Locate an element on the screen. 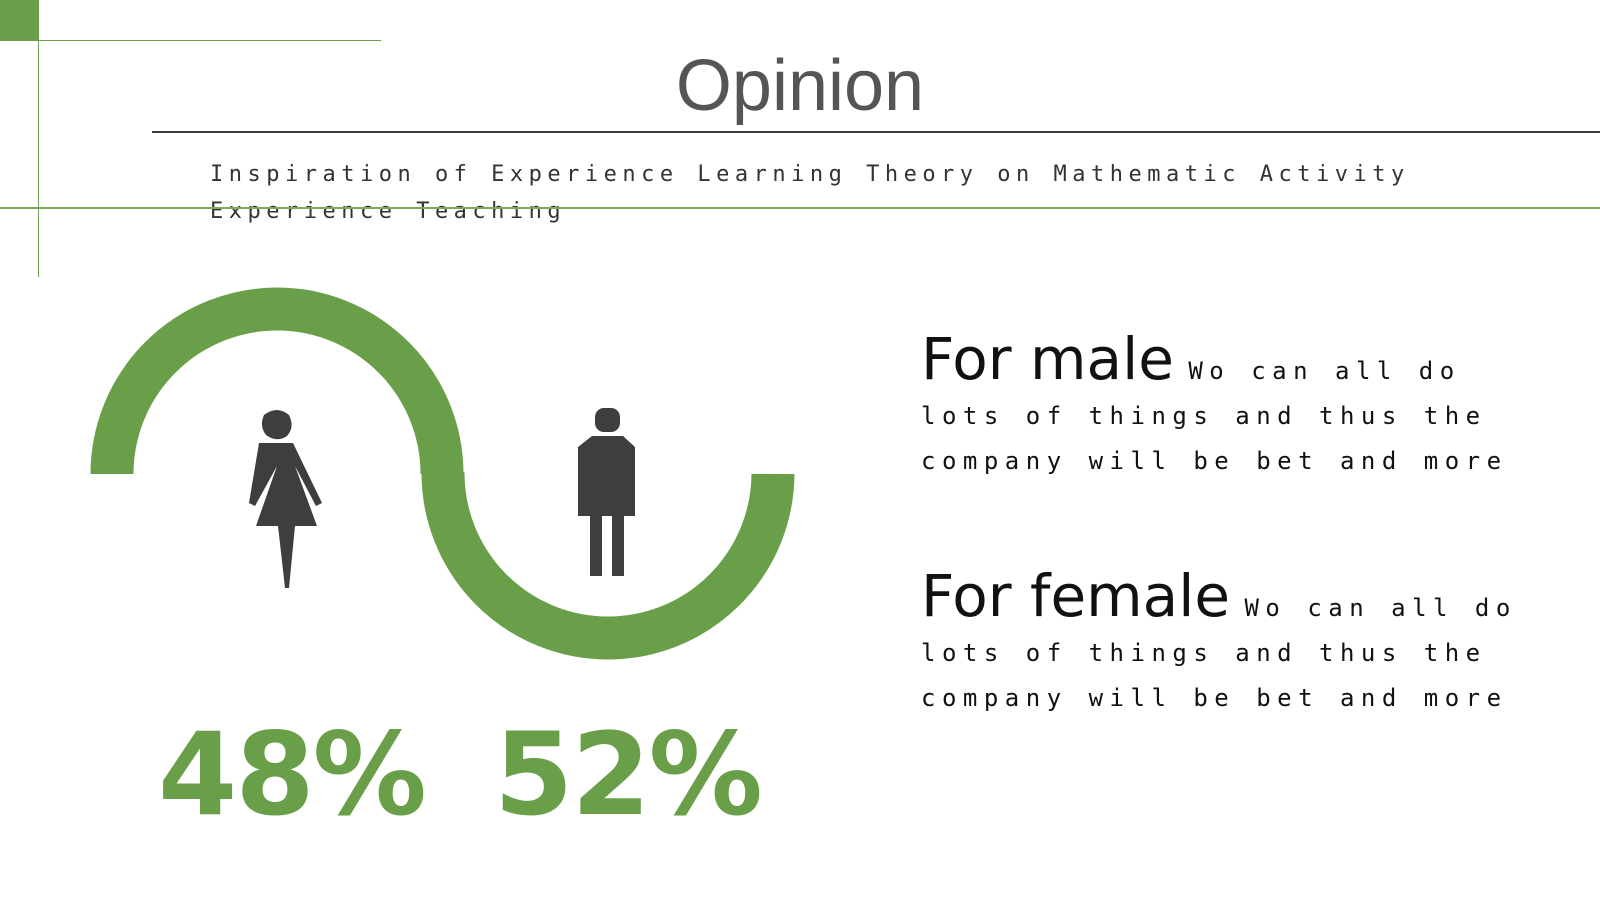 The image size is (1600, 900). male-icon is located at coordinates (606, 492).